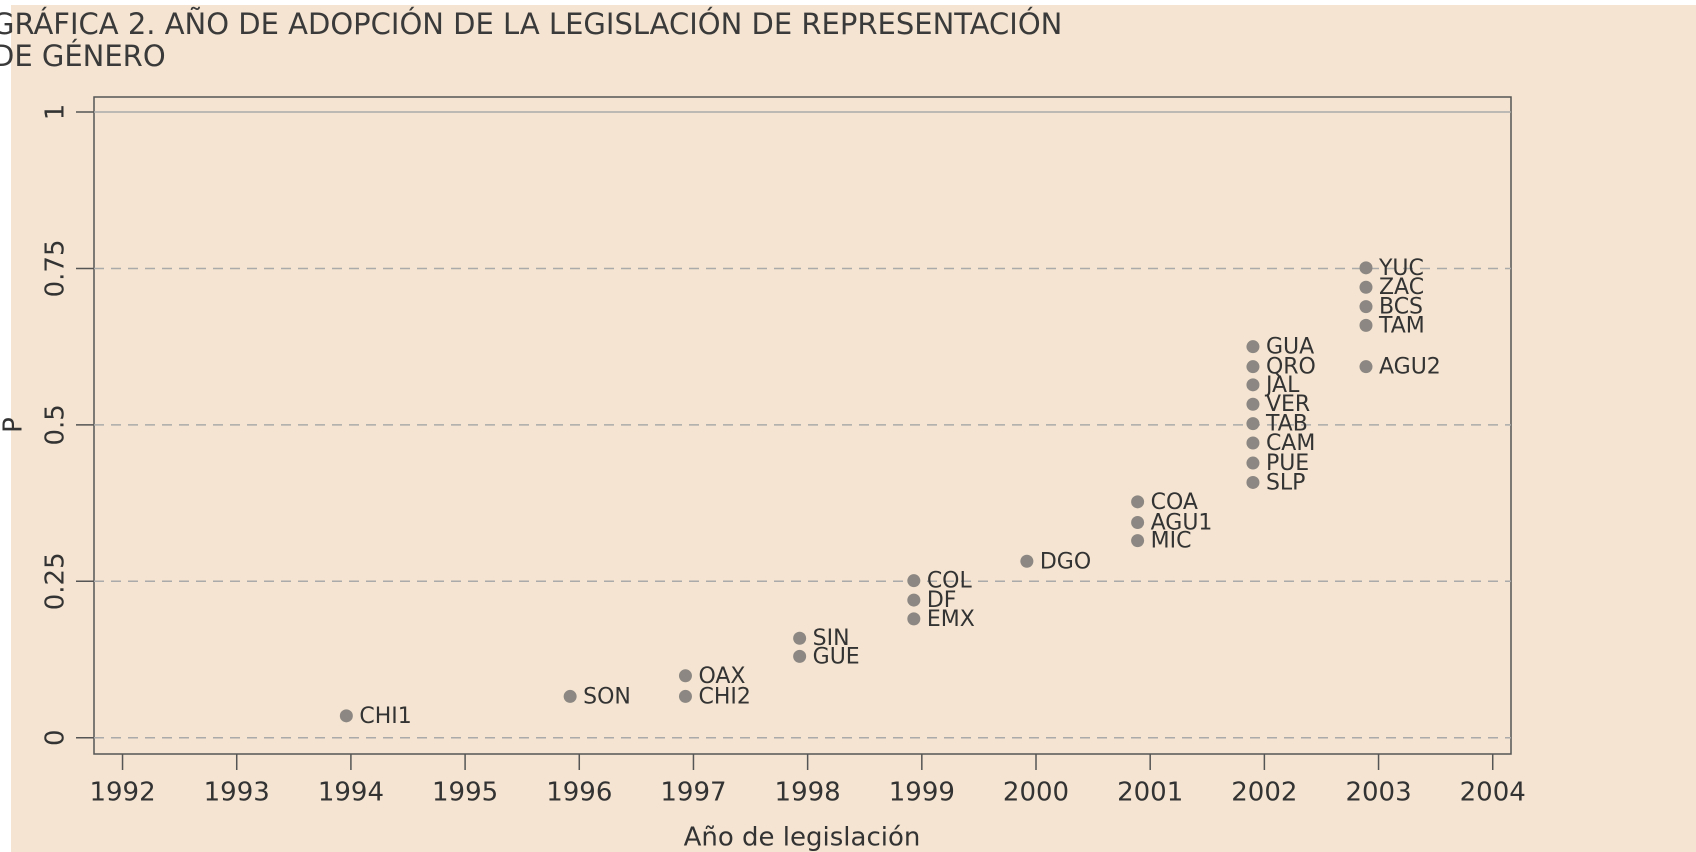 The image size is (1696, 852). I want to click on point-label: TAM, so click(1401, 325).